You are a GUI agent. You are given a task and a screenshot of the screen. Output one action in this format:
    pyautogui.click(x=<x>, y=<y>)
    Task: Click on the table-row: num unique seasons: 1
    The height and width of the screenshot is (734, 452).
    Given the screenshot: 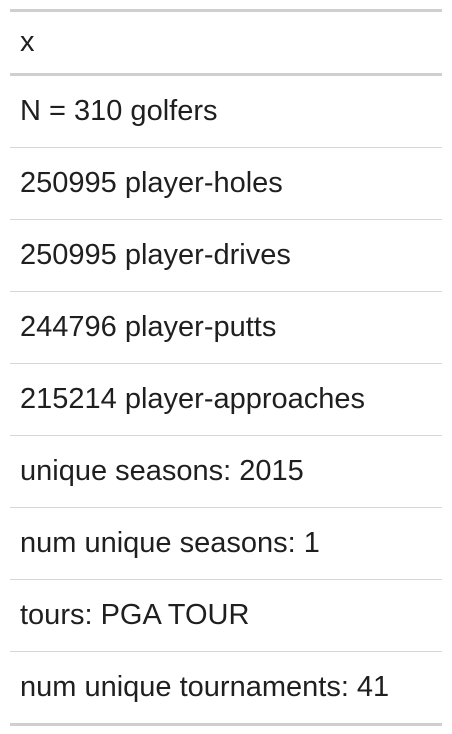 What is the action you would take?
    pyautogui.click(x=226, y=543)
    